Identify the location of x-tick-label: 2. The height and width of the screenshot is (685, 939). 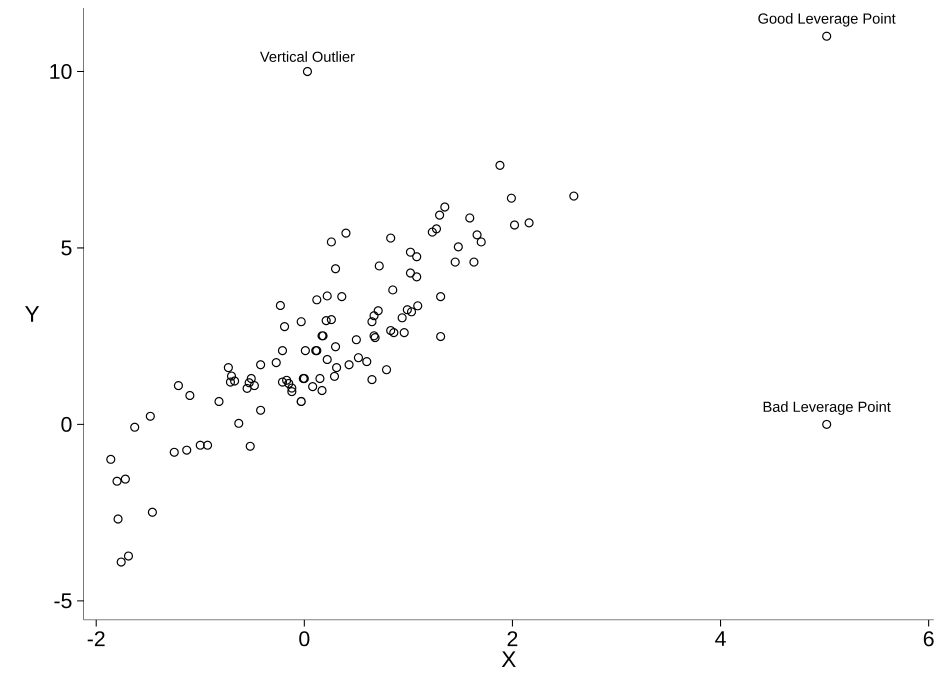
(513, 638).